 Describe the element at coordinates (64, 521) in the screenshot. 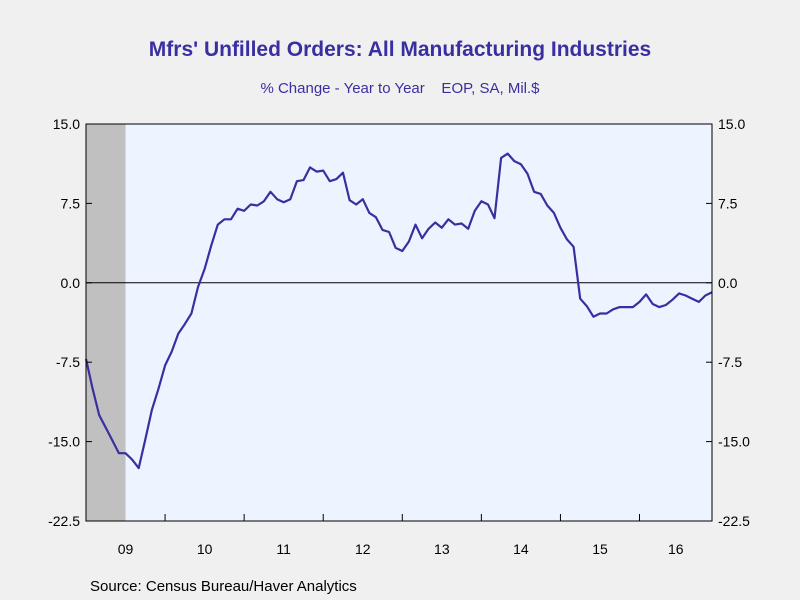

I see `y-tick-label-left: -22.5` at that location.